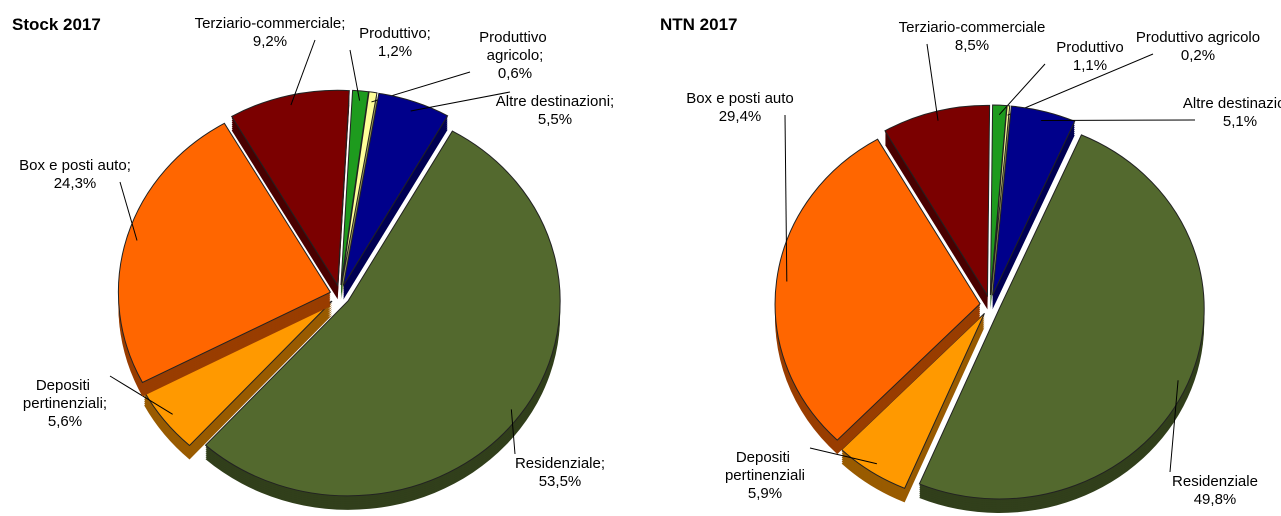 Image resolution: width=1281 pixels, height=516 pixels. I want to click on slice-label: Produttivo agricolo;, so click(515, 46).